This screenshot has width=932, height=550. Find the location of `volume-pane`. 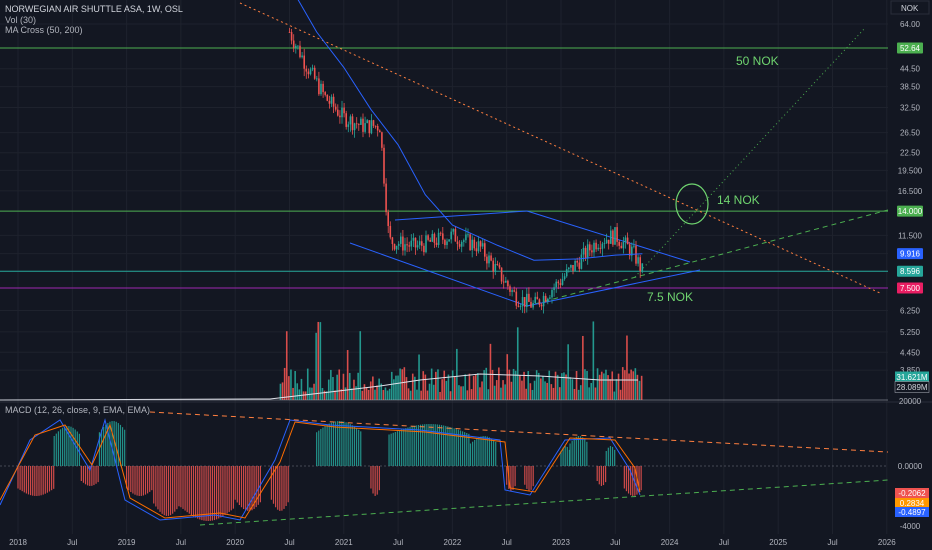

volume-pane is located at coordinates (444, 361).